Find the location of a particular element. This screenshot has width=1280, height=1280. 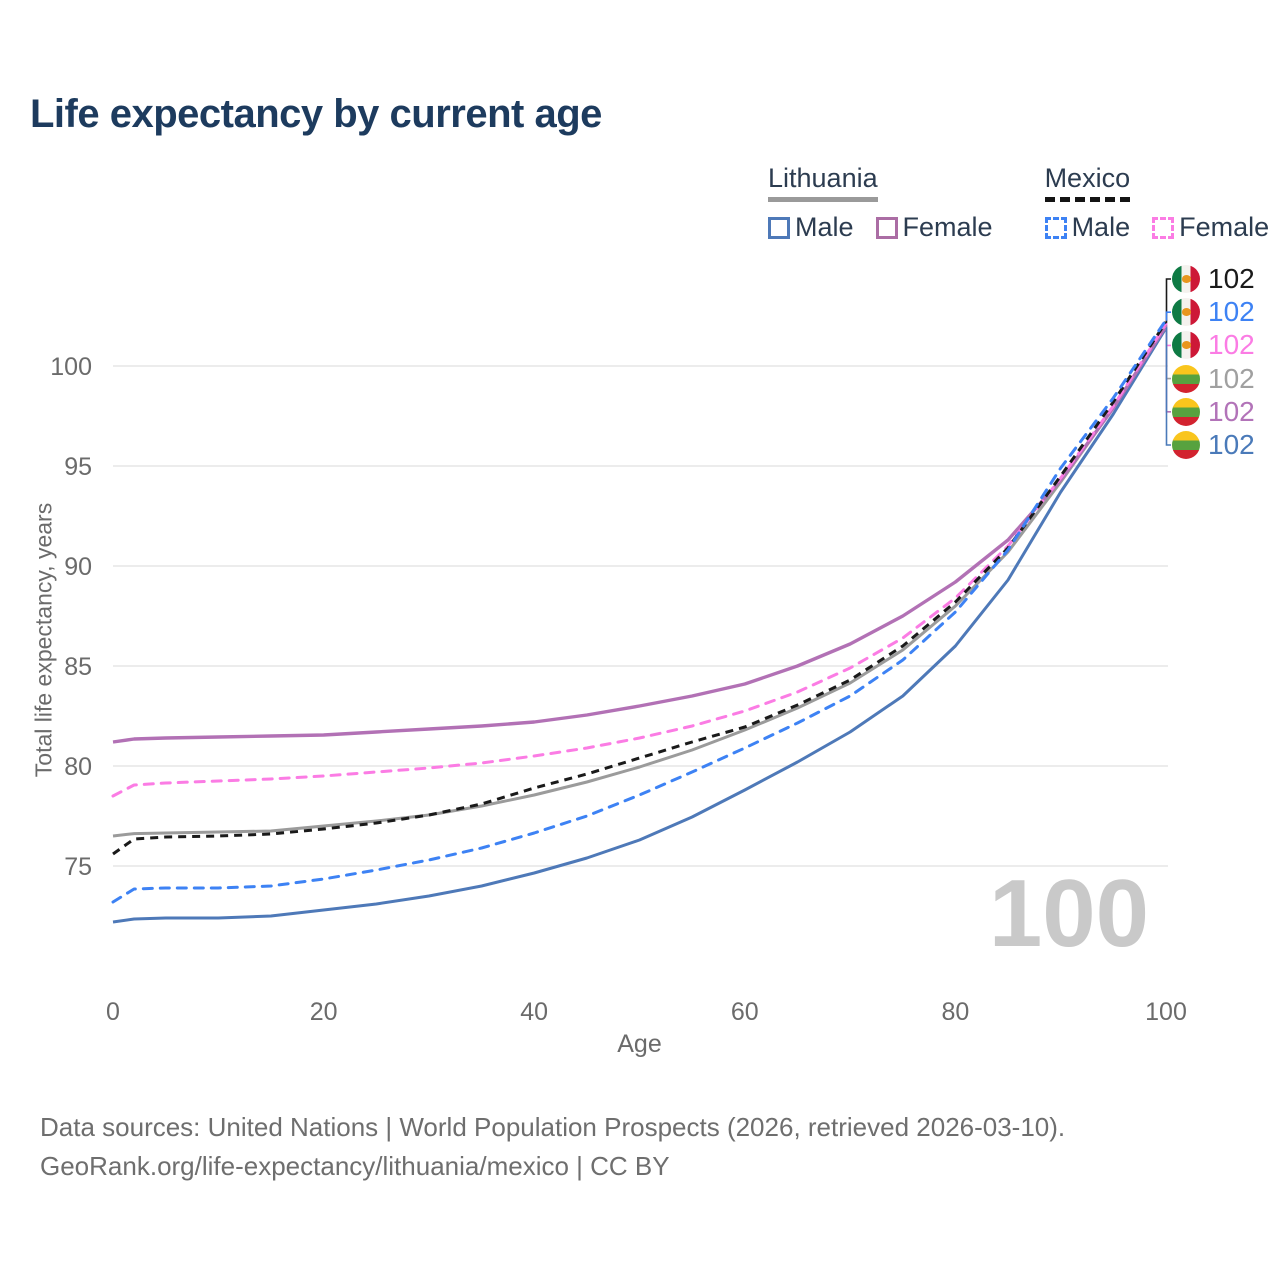

legend-row-lithuania: Male Female is located at coordinates (891, 227).